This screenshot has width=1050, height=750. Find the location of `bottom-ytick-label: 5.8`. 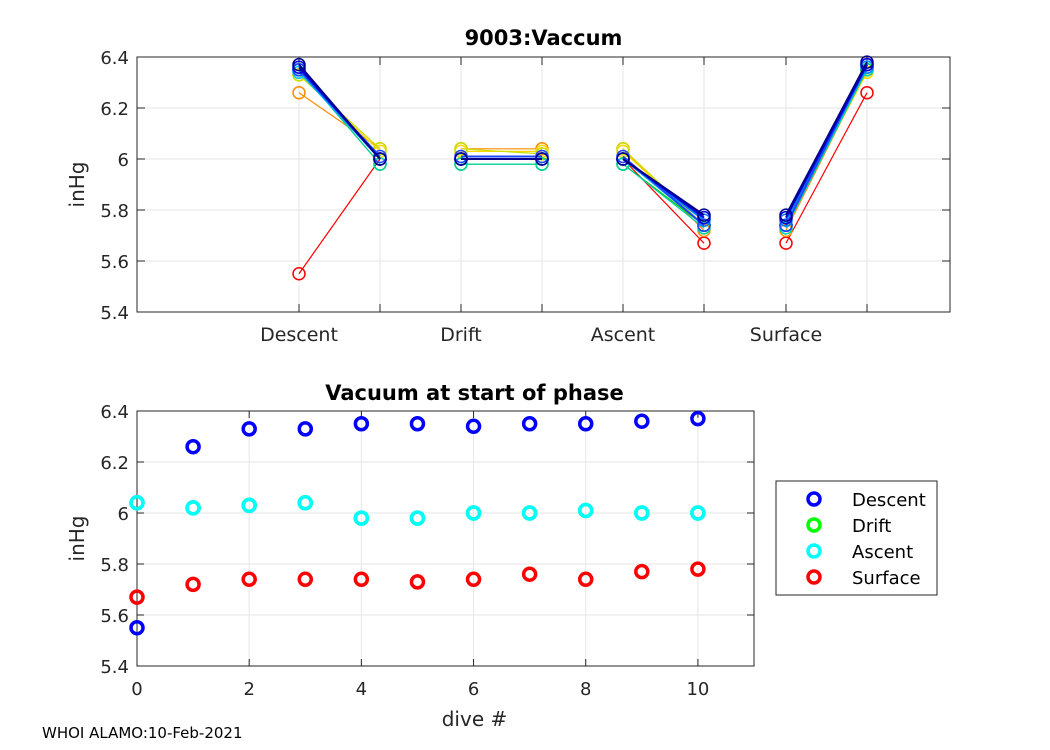

bottom-ytick-label: 5.8 is located at coordinates (114, 565).